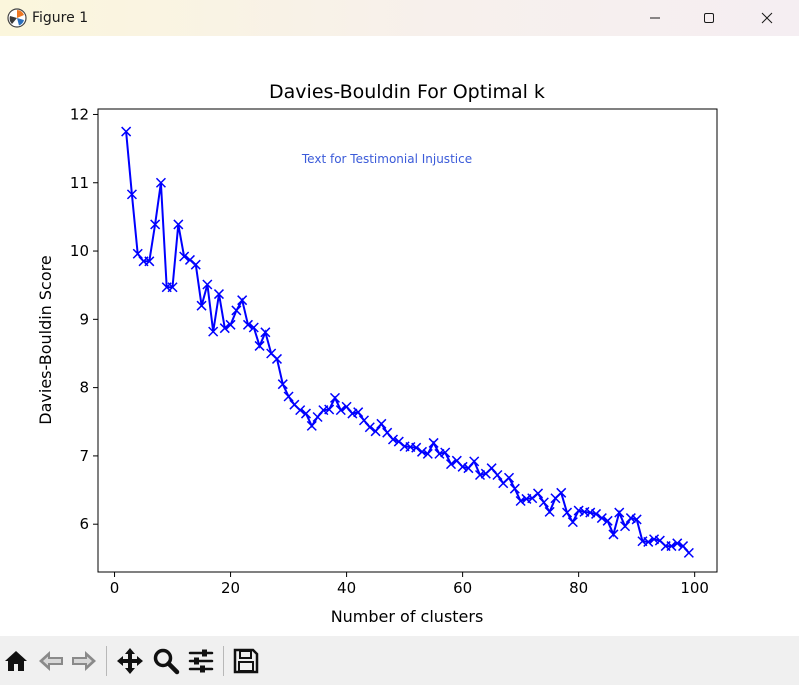  I want to click on back-arrow-icon, so click(51, 661).